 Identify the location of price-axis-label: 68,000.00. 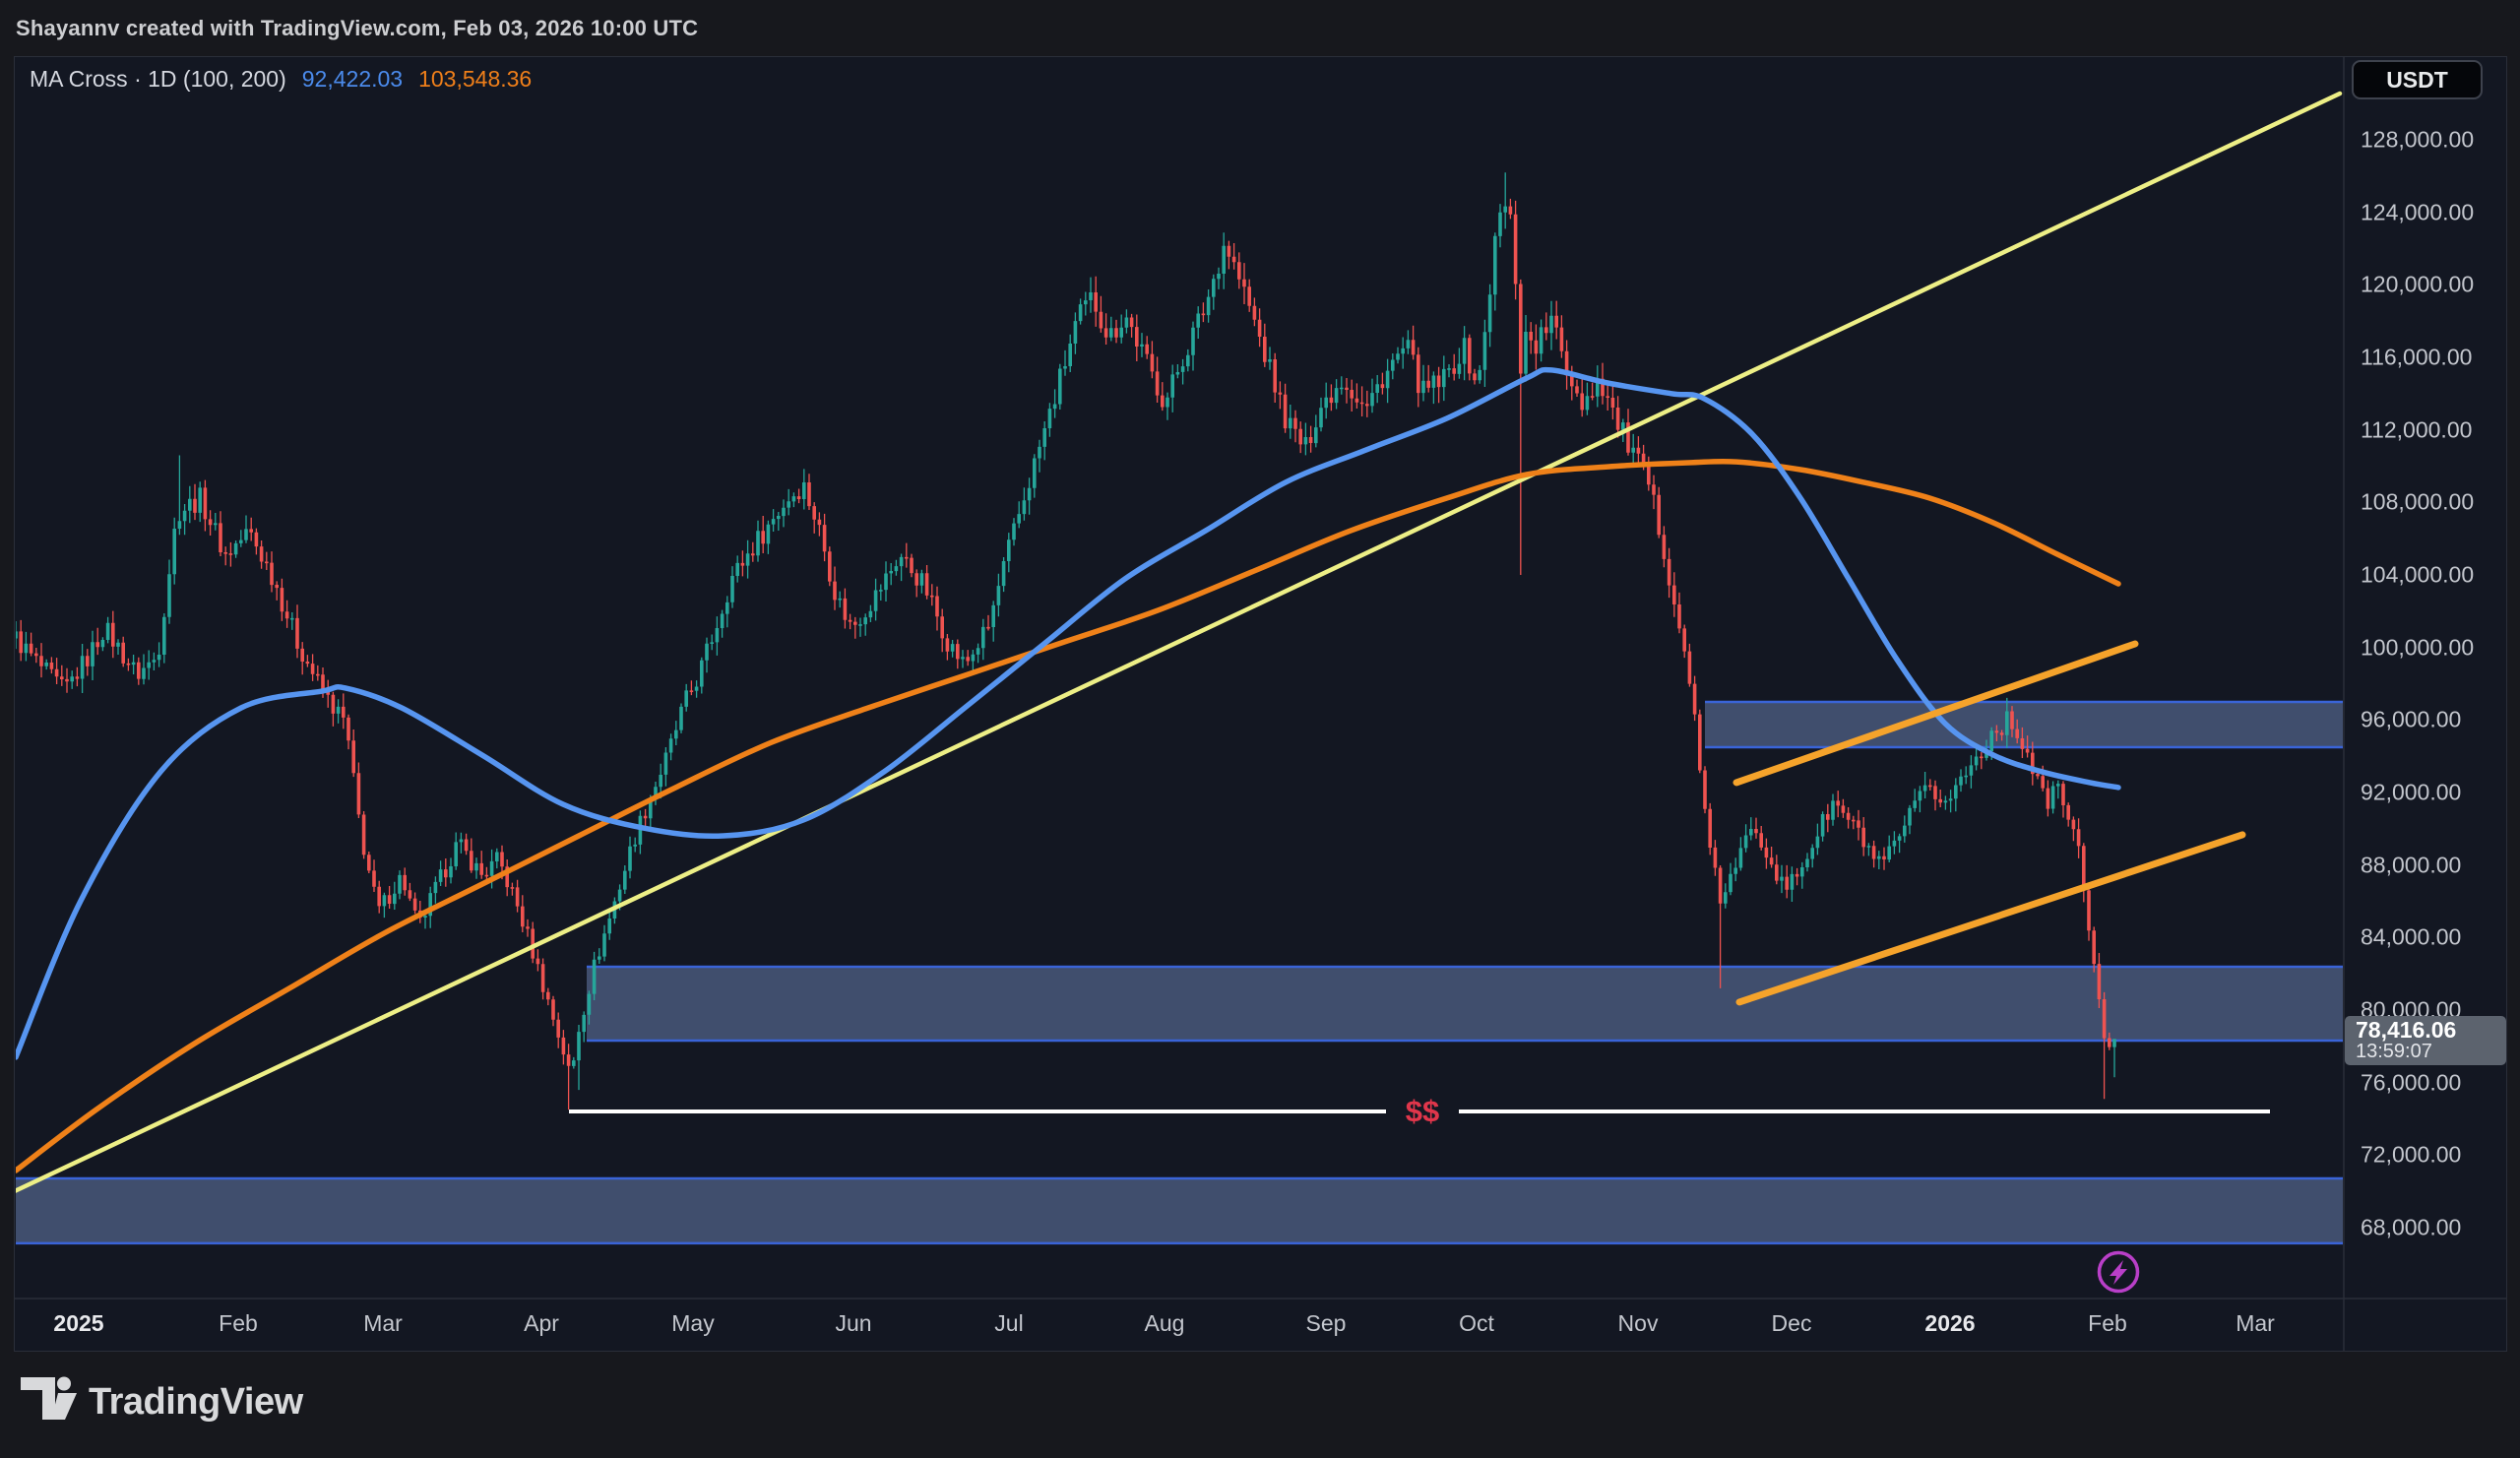
(2411, 1227).